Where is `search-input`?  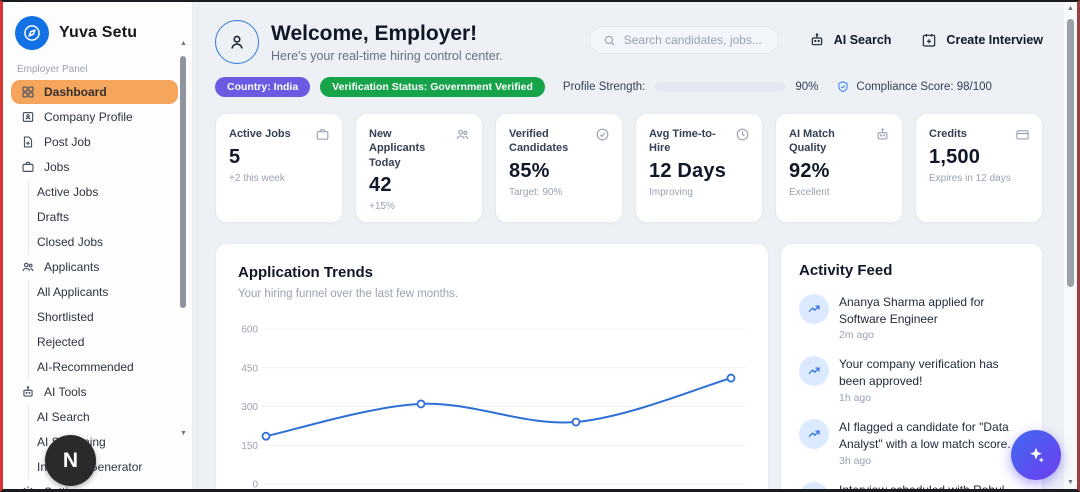
search-input is located at coordinates (694, 40).